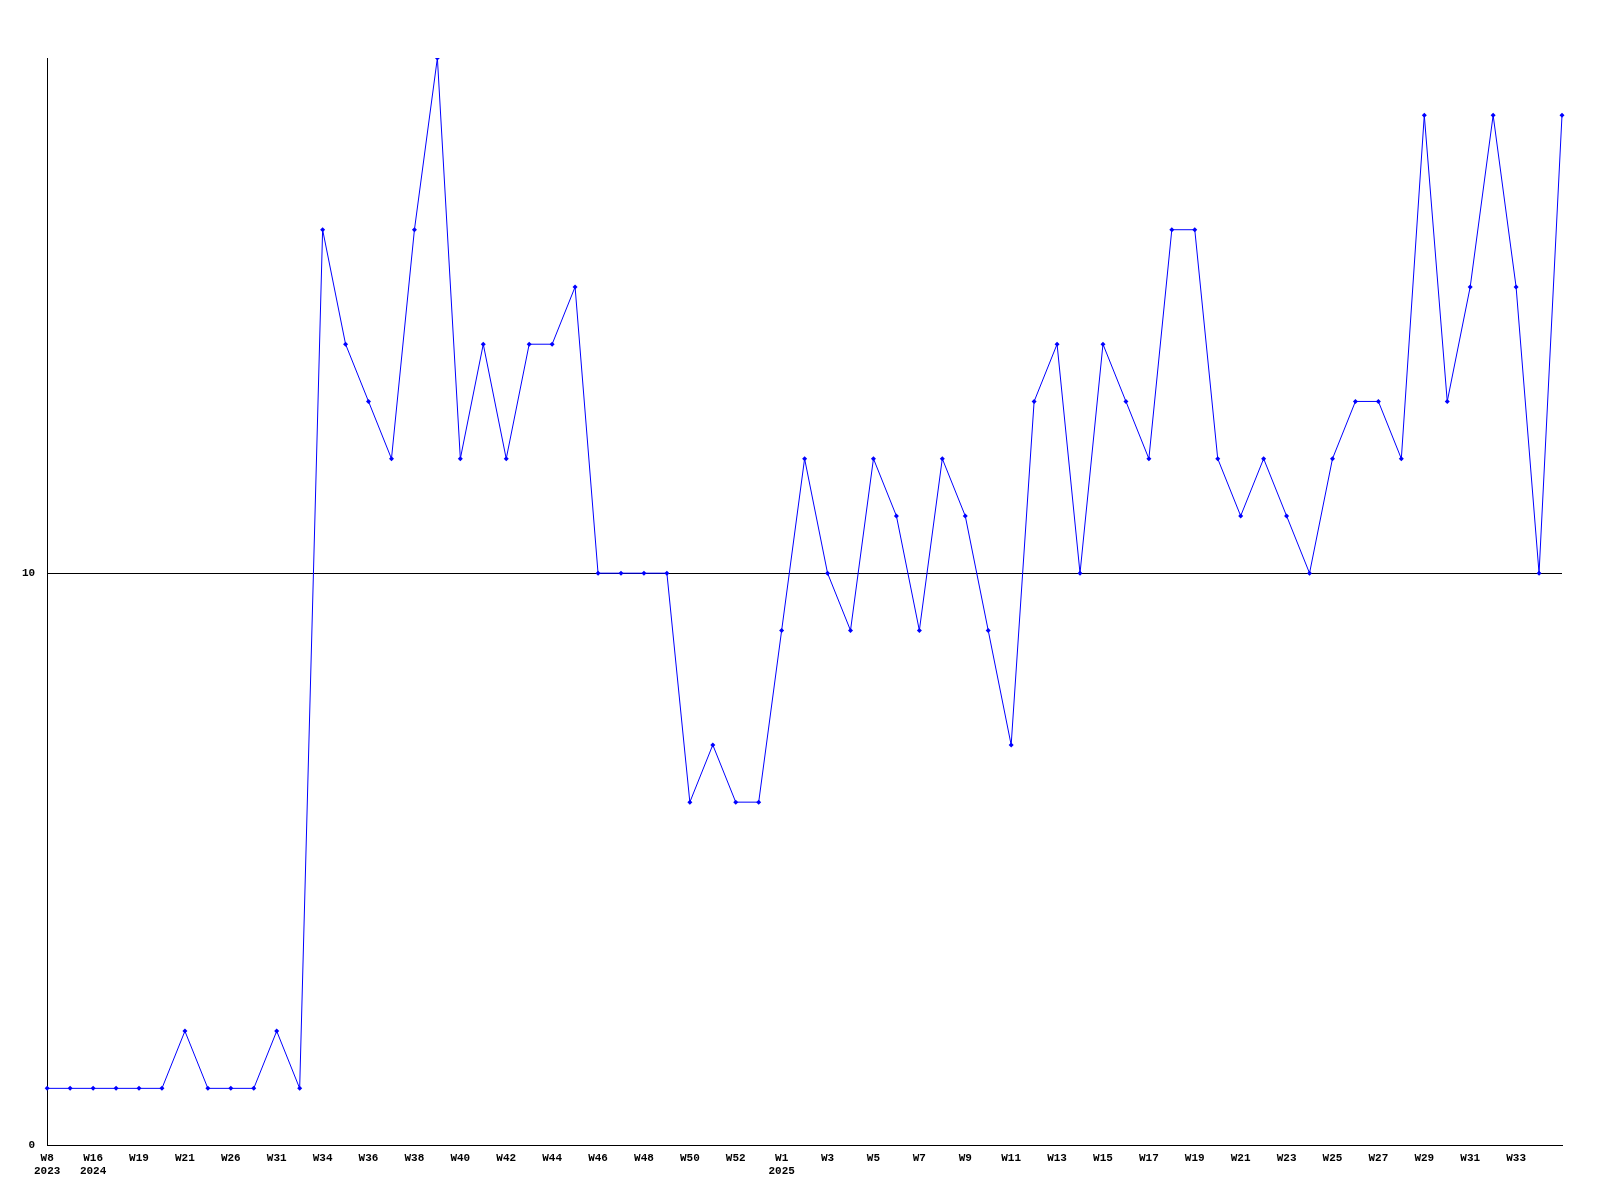  What do you see at coordinates (47, 1164) in the screenshot?
I see `x-tick-label: W8 2023` at bounding box center [47, 1164].